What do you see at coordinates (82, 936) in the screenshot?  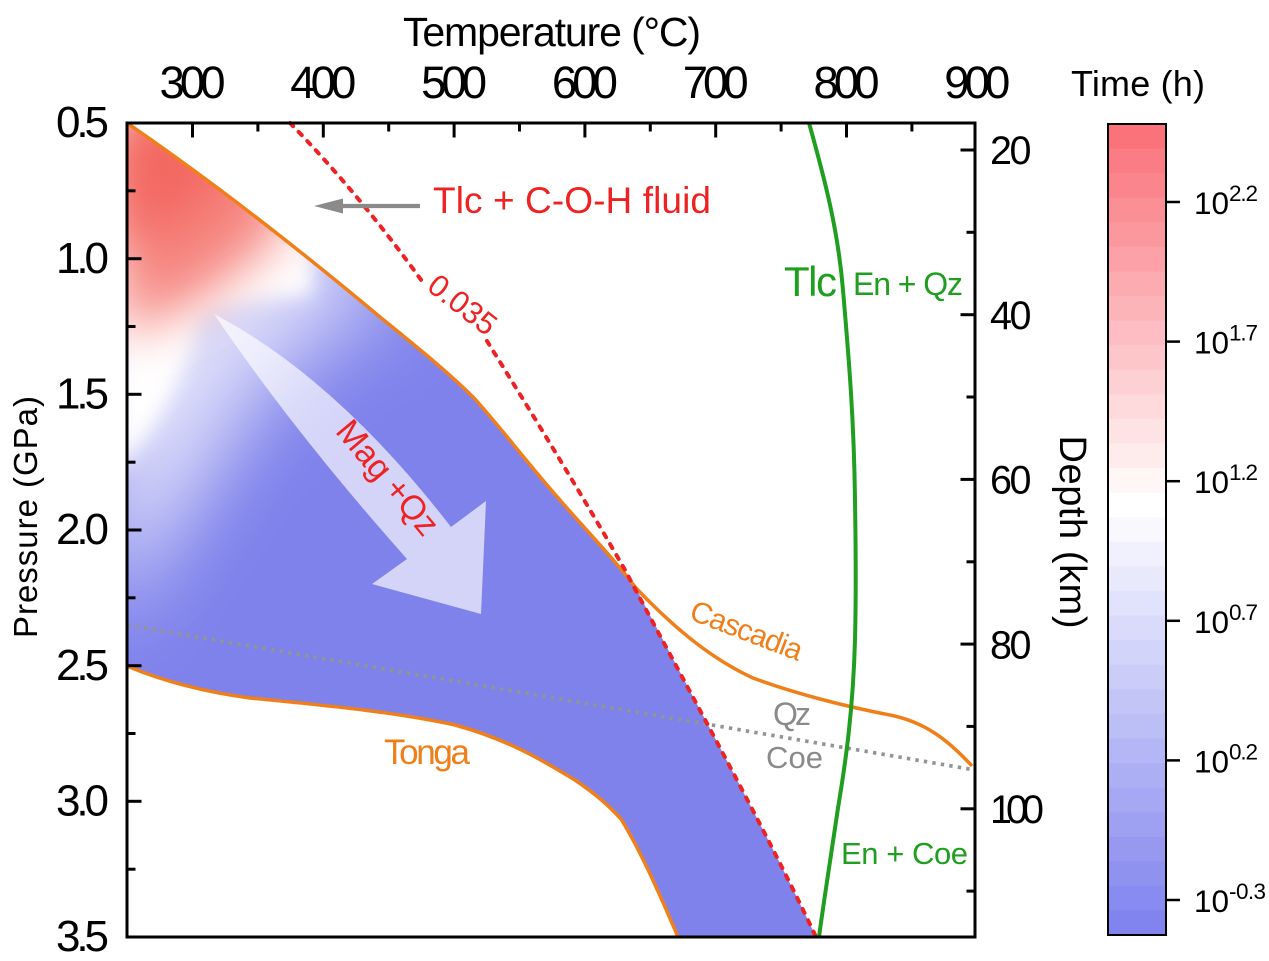 I see `svg-text: 3.5` at bounding box center [82, 936].